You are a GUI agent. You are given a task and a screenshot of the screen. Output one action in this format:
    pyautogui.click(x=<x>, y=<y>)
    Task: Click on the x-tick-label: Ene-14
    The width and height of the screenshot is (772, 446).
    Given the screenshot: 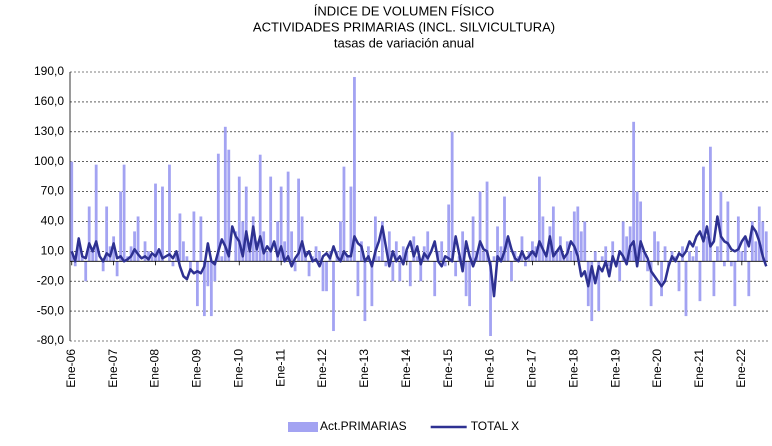 What is the action you would take?
    pyautogui.click(x=406, y=368)
    